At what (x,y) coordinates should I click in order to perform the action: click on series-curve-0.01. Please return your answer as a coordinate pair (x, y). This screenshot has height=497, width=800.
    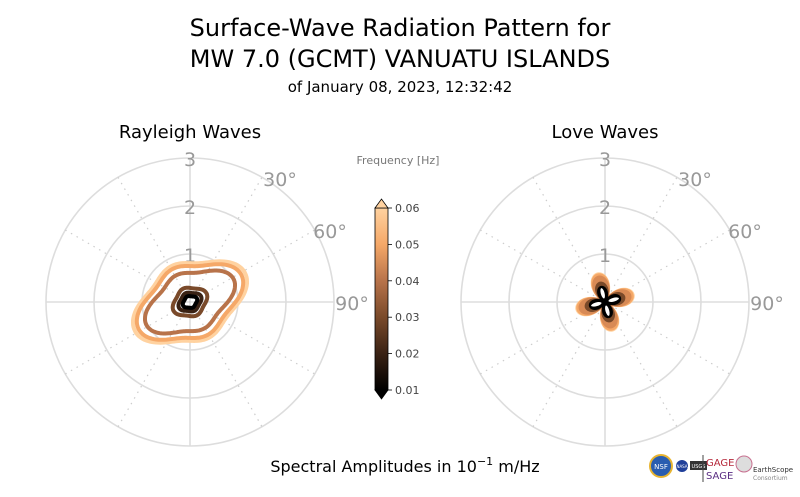
    Looking at the image, I should click on (190, 302).